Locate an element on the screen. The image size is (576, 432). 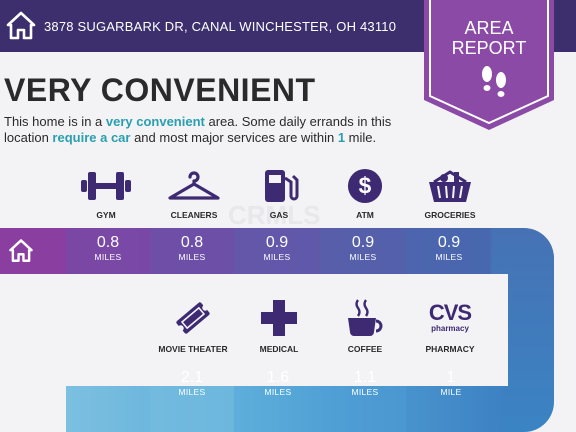
track-home-icon is located at coordinates (21, 250).